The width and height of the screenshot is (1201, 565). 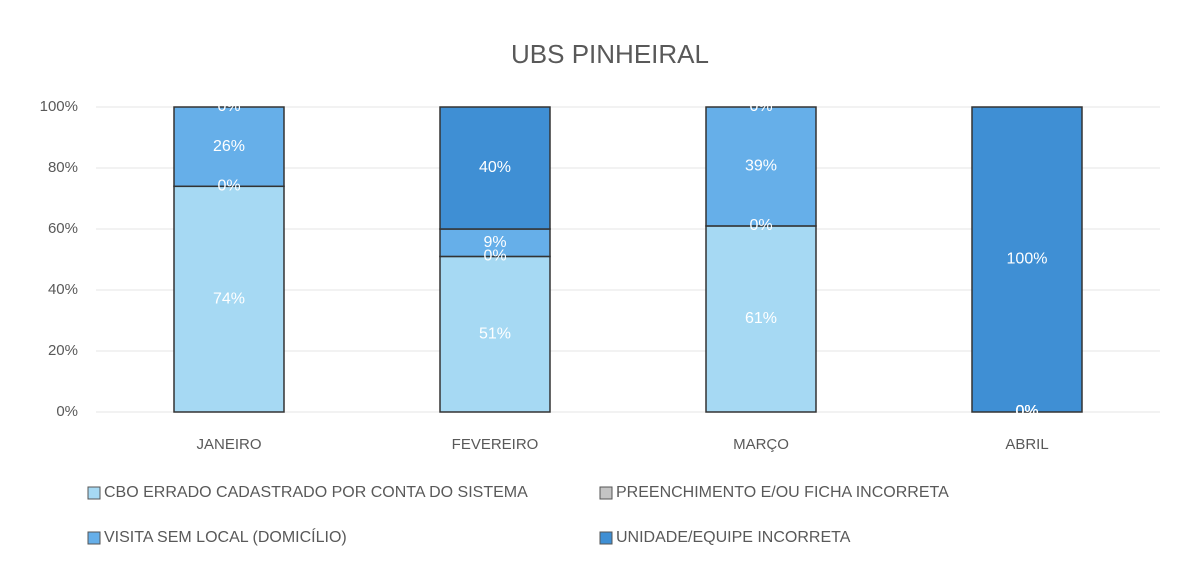 I want to click on y-tick-label: 100%, so click(x=59, y=106).